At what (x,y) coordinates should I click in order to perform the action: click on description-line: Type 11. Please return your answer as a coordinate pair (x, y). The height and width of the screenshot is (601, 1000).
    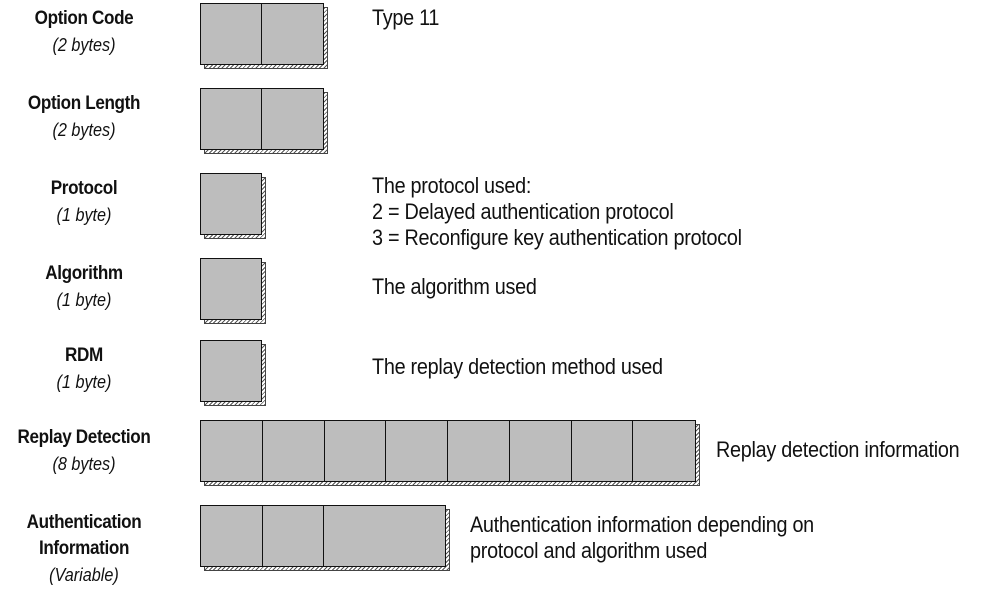
    Looking at the image, I should click on (406, 17).